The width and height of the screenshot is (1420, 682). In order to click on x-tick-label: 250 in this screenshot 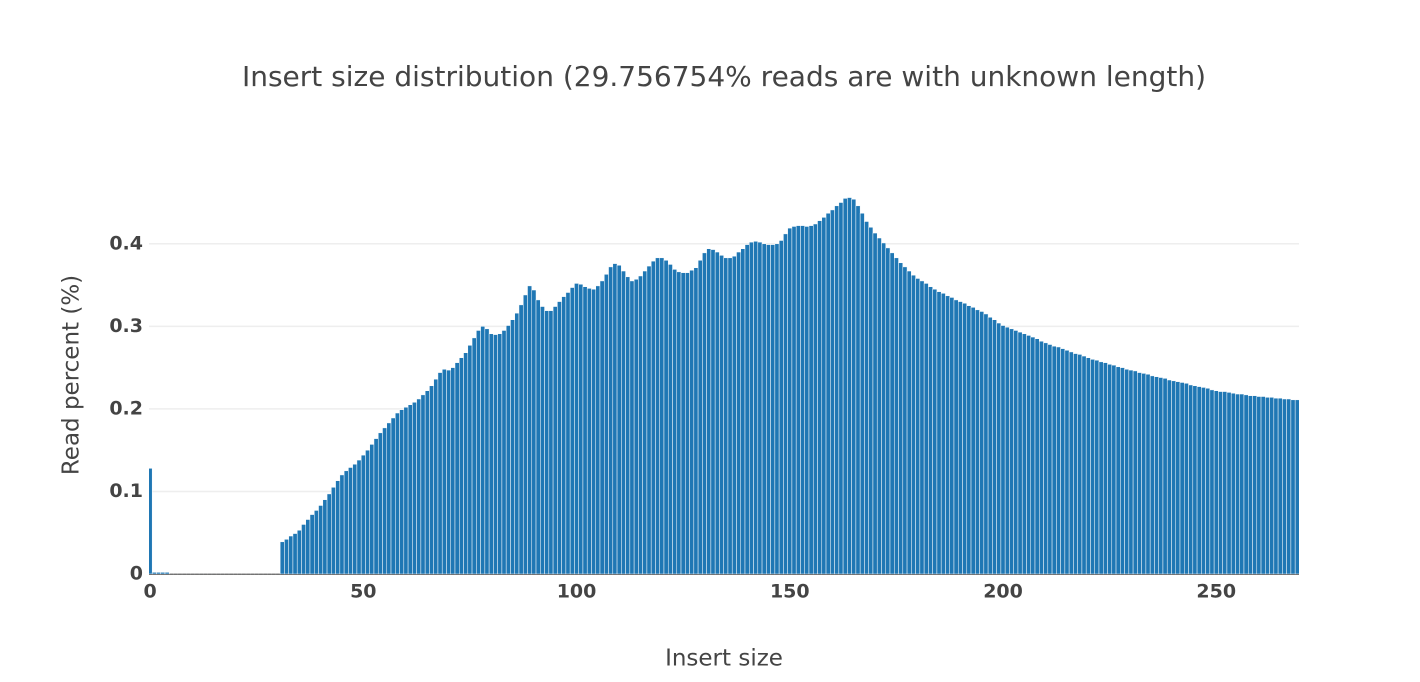, I will do `click(1216, 592)`.